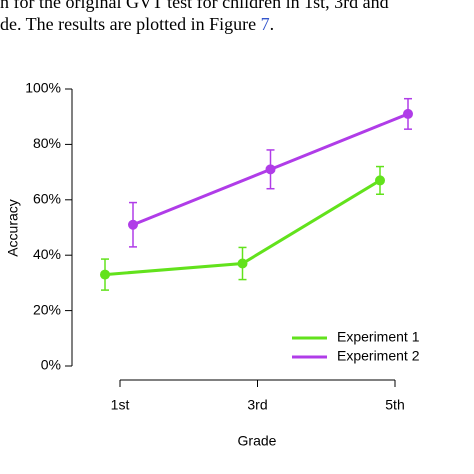  I want to click on y-tick-label: 40%, so click(47, 254).